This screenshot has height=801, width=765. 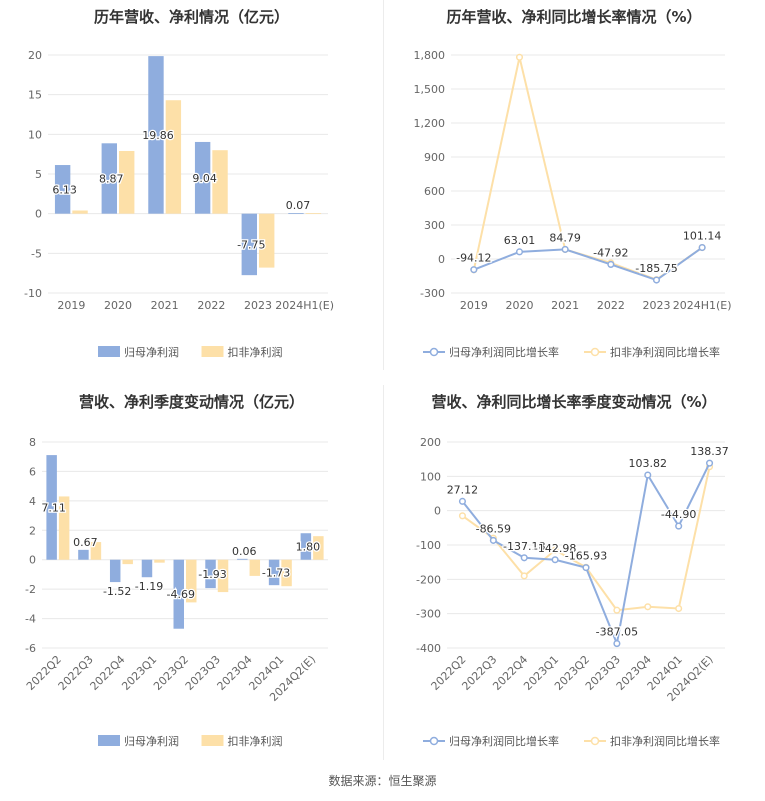 What do you see at coordinates (71, 305) in the screenshot?
I see `x-tick-label: 2019` at bounding box center [71, 305].